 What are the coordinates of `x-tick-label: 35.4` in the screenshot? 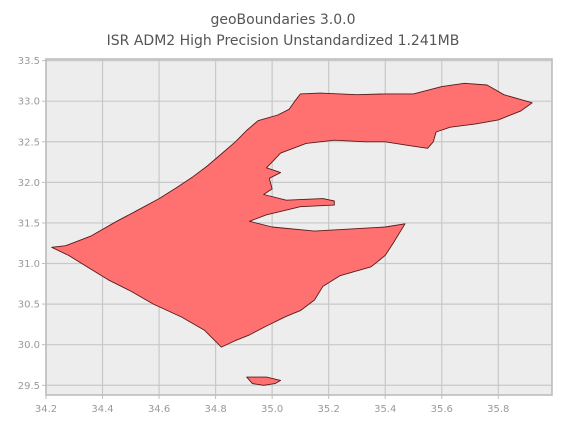 It's located at (385, 409).